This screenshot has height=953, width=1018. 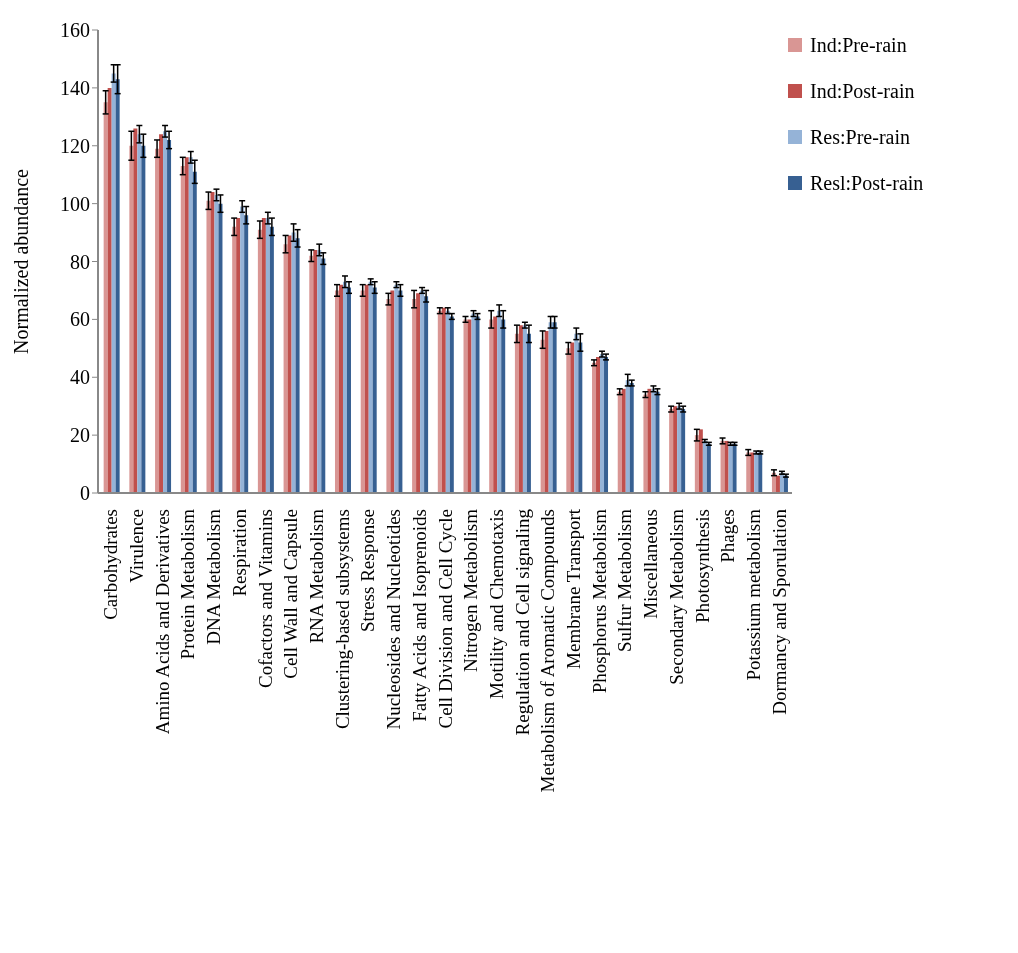 What do you see at coordinates (214, 576) in the screenshot?
I see `x-tick-label: DNA Metabolism` at bounding box center [214, 576].